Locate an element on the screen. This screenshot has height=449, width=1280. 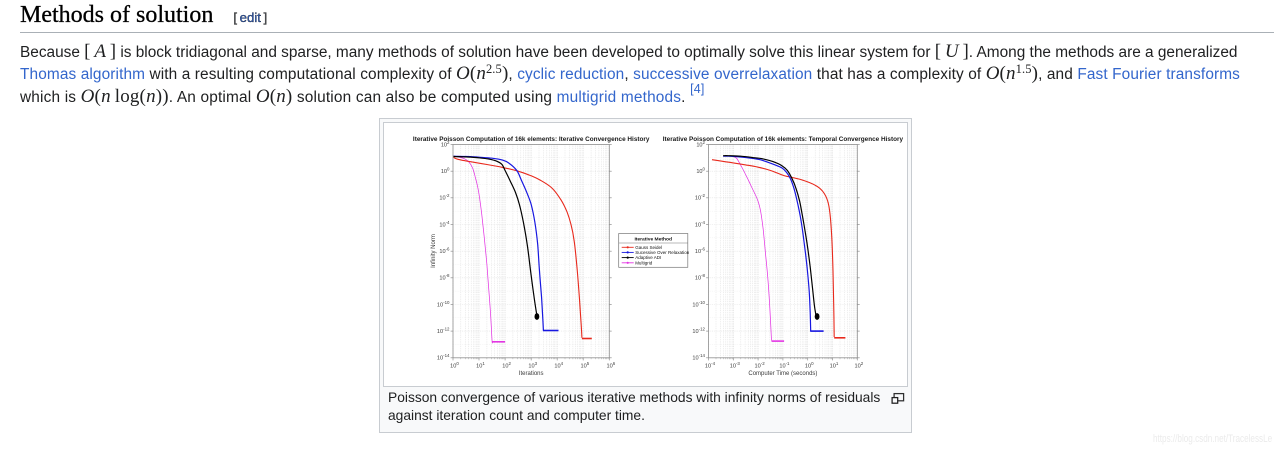
svg-text: 10³ is located at coordinates (532, 365).